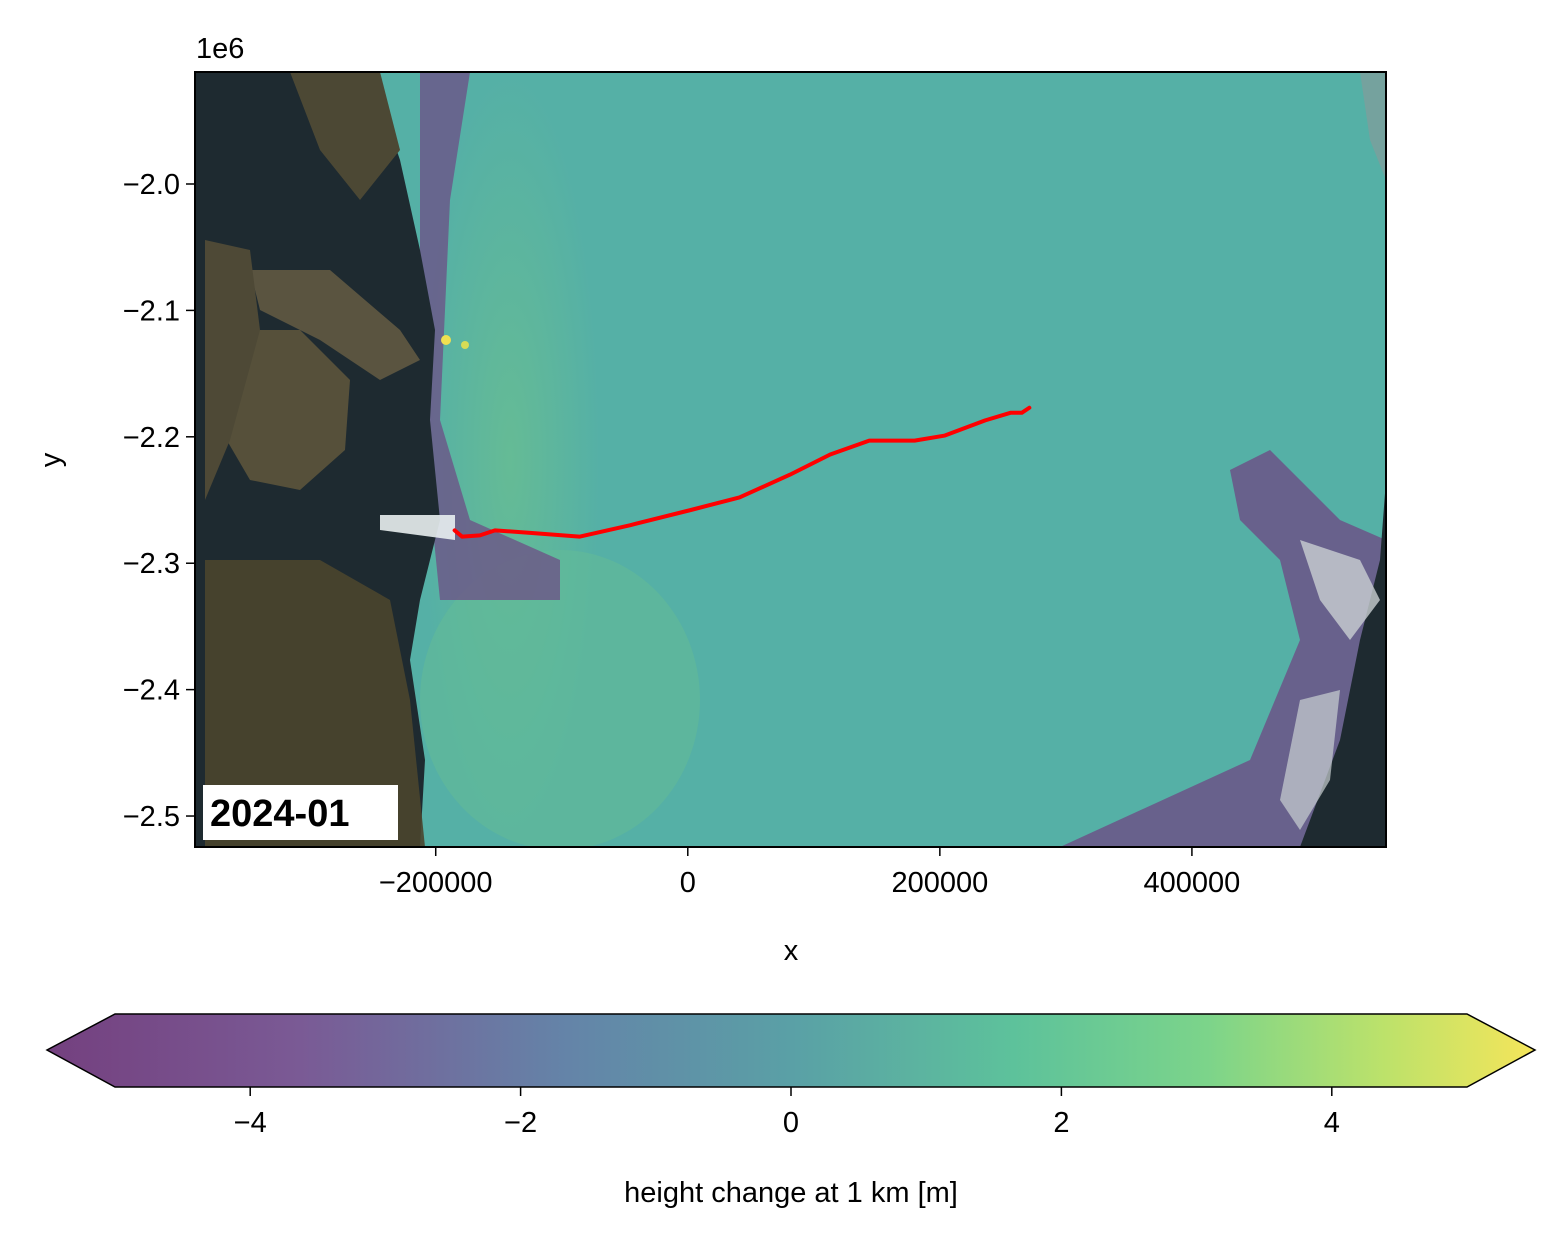 The height and width of the screenshot is (1241, 1565). Describe the element at coordinates (490, 336) in the screenshot. I see `thinning-zone-west` at that location.